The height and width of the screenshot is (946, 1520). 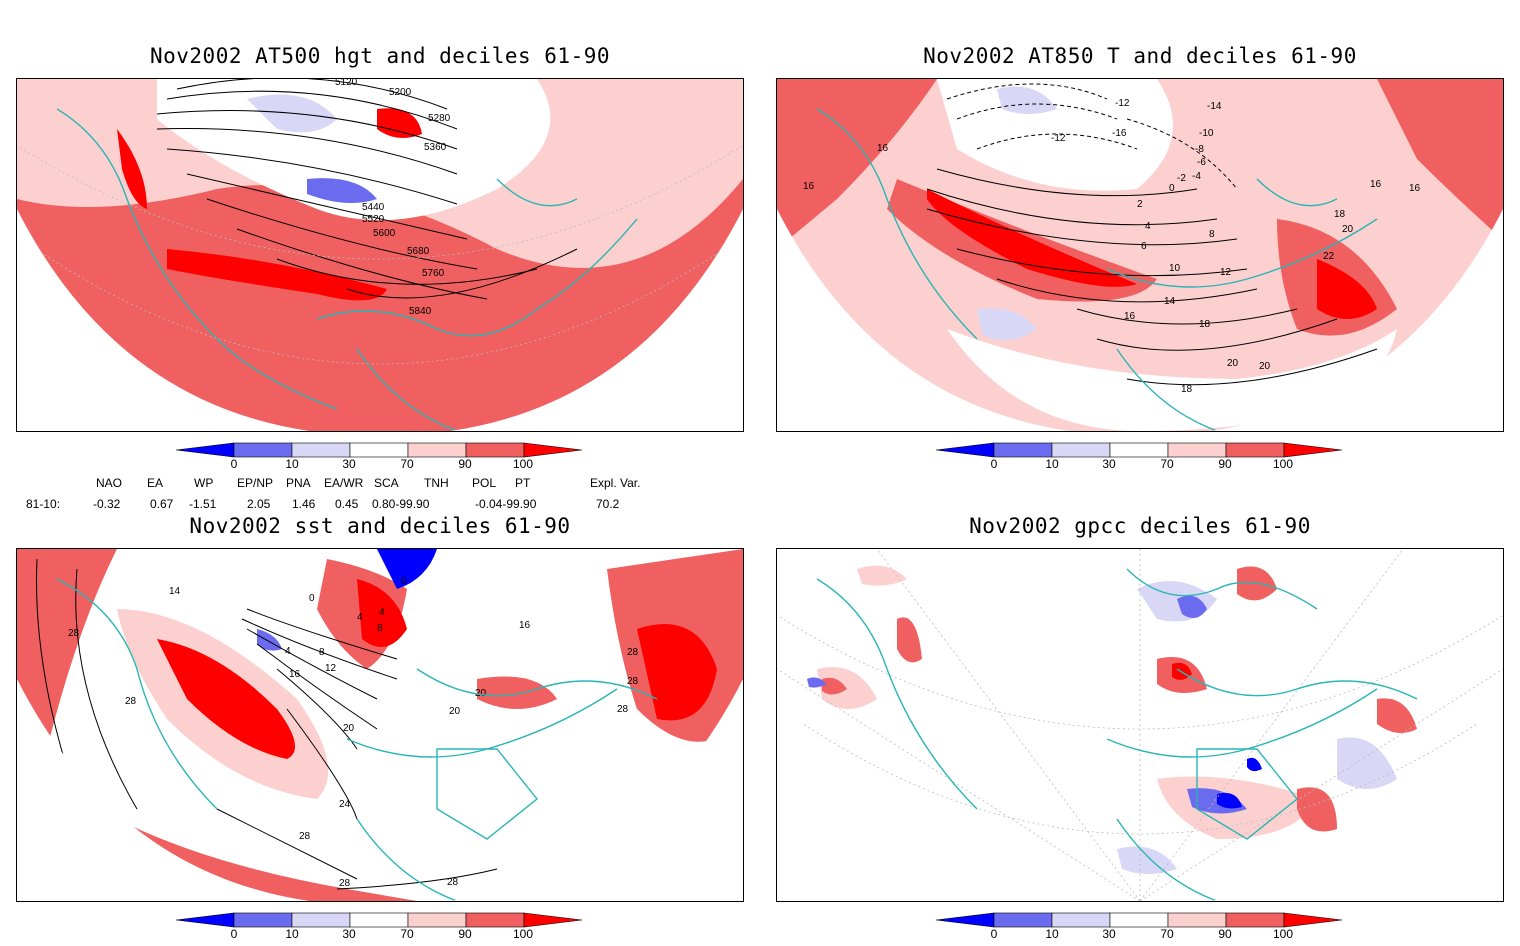 What do you see at coordinates (384, 233) in the screenshot?
I see `contour-label: 5600` at bounding box center [384, 233].